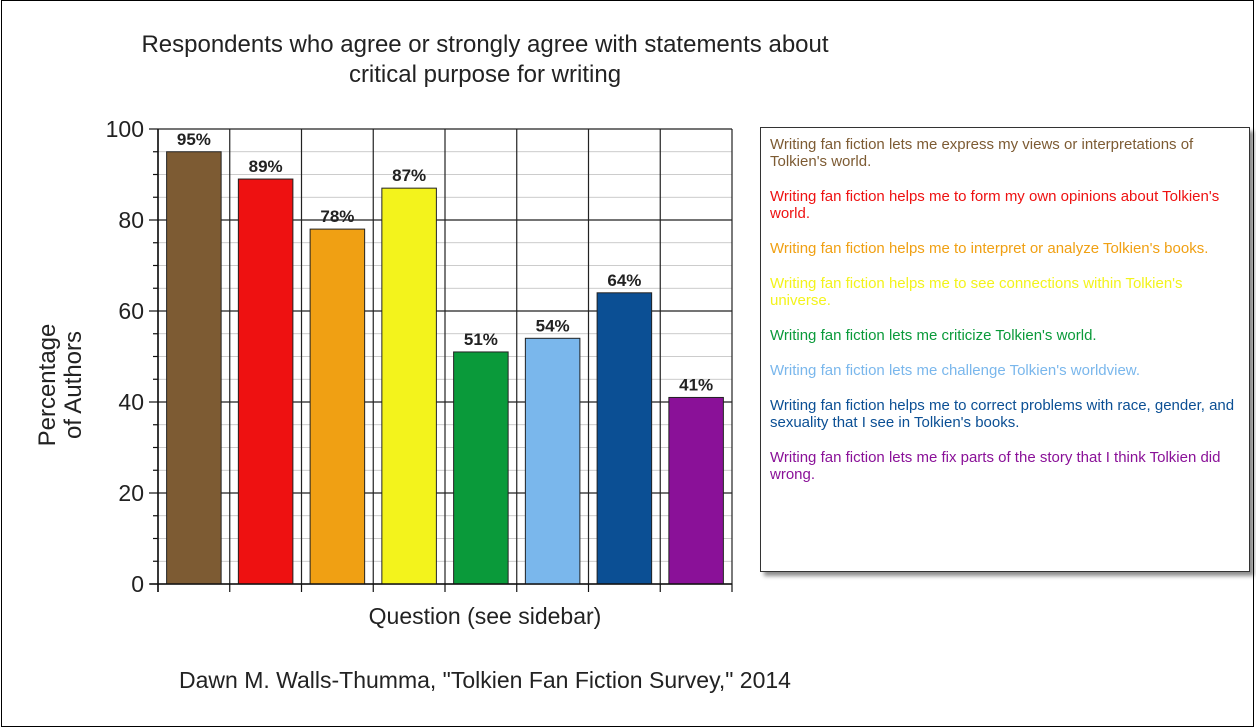  Describe the element at coordinates (194, 139) in the screenshot. I see `bar-value-label: 95%` at that location.